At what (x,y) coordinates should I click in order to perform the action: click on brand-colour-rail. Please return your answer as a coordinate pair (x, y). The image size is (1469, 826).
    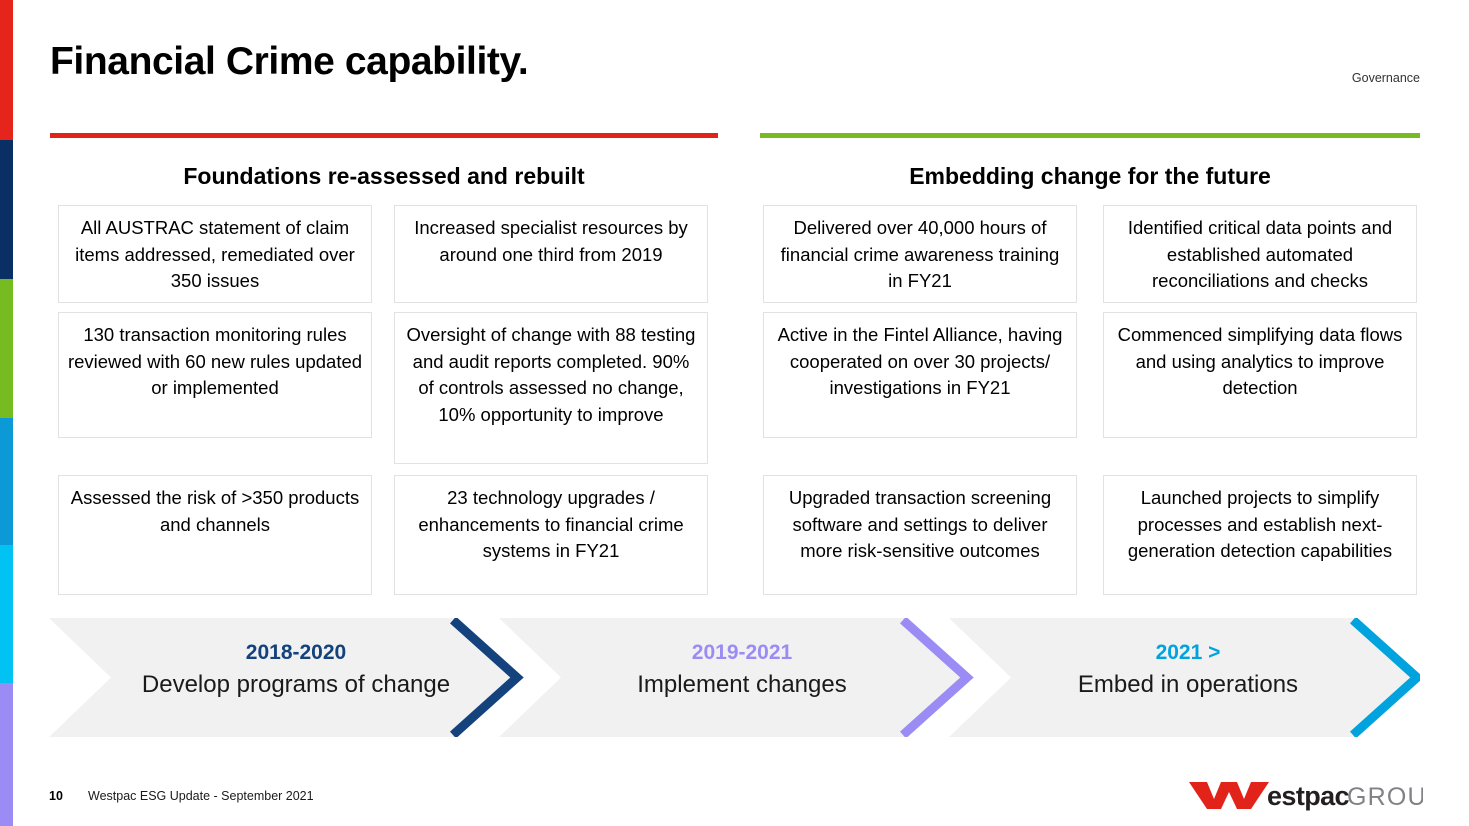
    Looking at the image, I should click on (6, 413).